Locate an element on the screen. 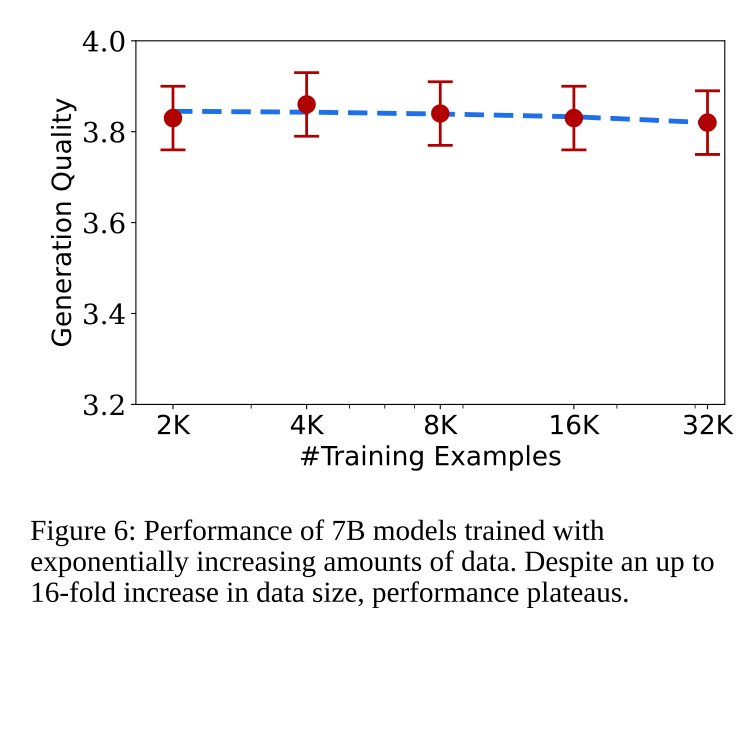 The height and width of the screenshot is (742, 755). x-tick-label: 16K is located at coordinates (575, 424).